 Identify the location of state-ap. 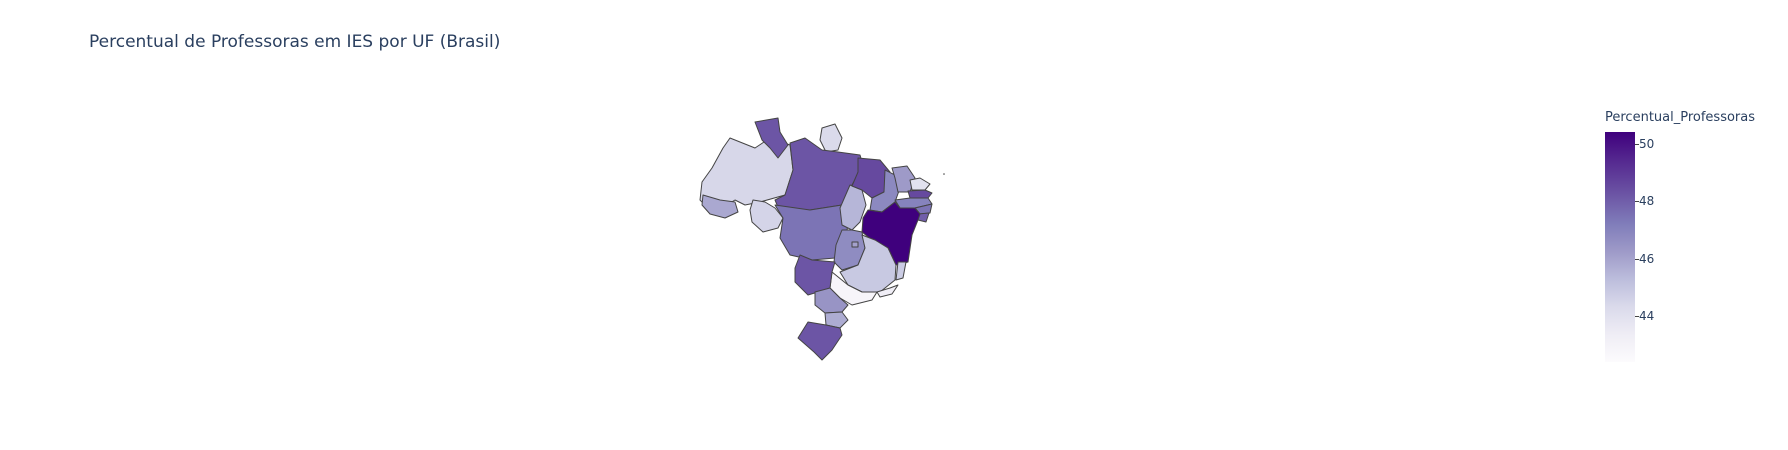
(831, 138).